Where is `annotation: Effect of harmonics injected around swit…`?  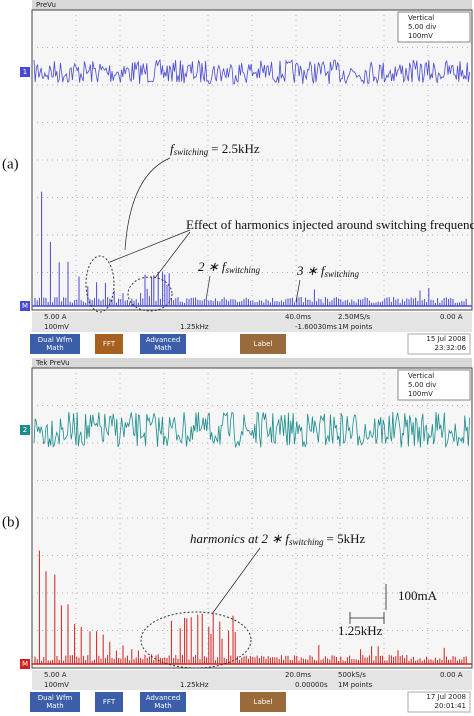
annotation: Effect of harmonics injected around swit… is located at coordinates (330, 224).